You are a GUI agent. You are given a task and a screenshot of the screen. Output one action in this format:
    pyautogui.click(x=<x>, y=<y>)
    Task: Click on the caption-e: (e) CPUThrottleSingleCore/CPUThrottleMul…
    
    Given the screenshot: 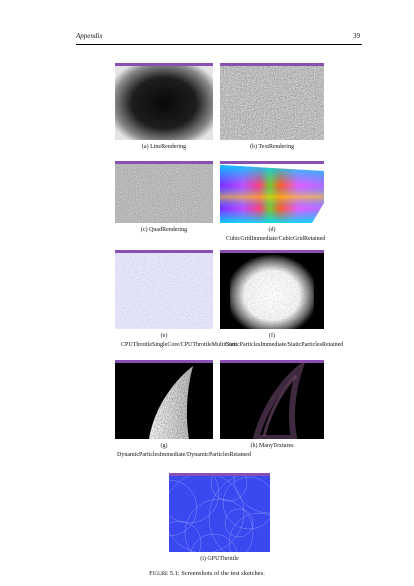 What is the action you would take?
    pyautogui.click(x=179, y=340)
    